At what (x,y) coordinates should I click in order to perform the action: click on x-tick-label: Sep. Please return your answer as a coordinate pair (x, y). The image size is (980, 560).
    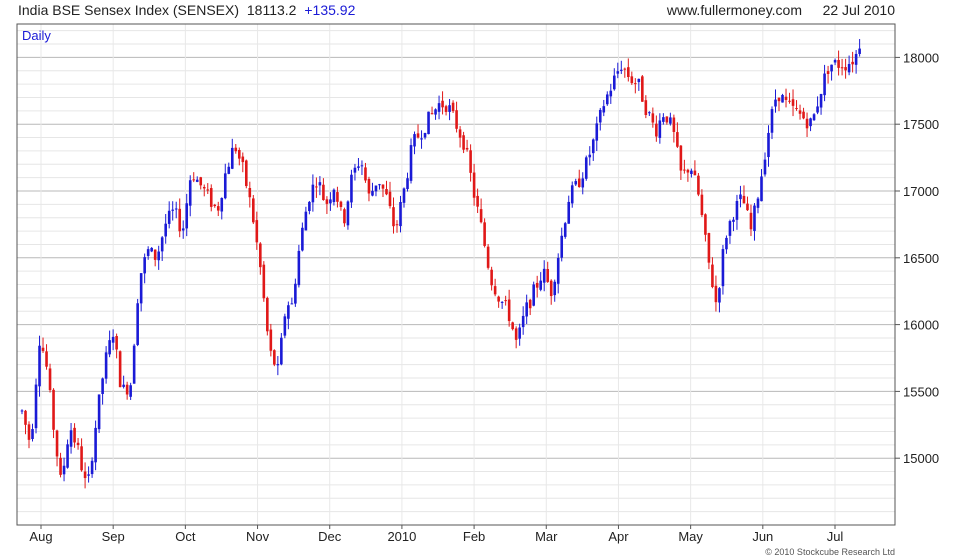
    Looking at the image, I should click on (113, 536).